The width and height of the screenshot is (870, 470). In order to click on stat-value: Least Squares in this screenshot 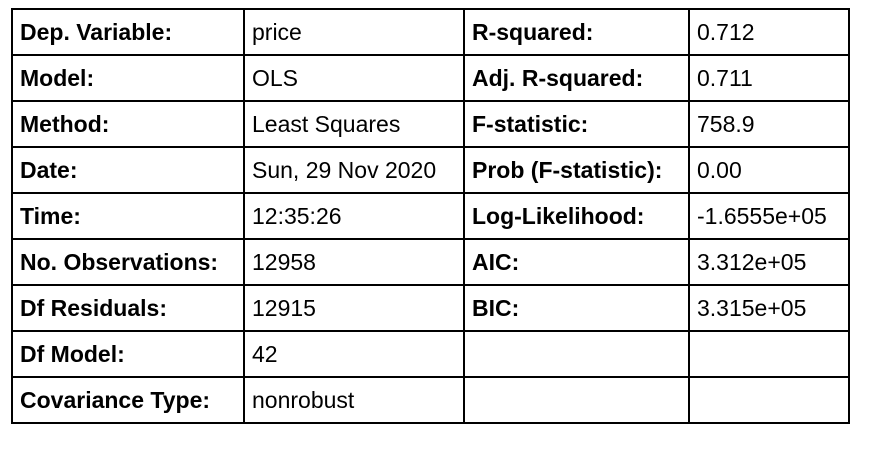, I will do `click(354, 124)`.